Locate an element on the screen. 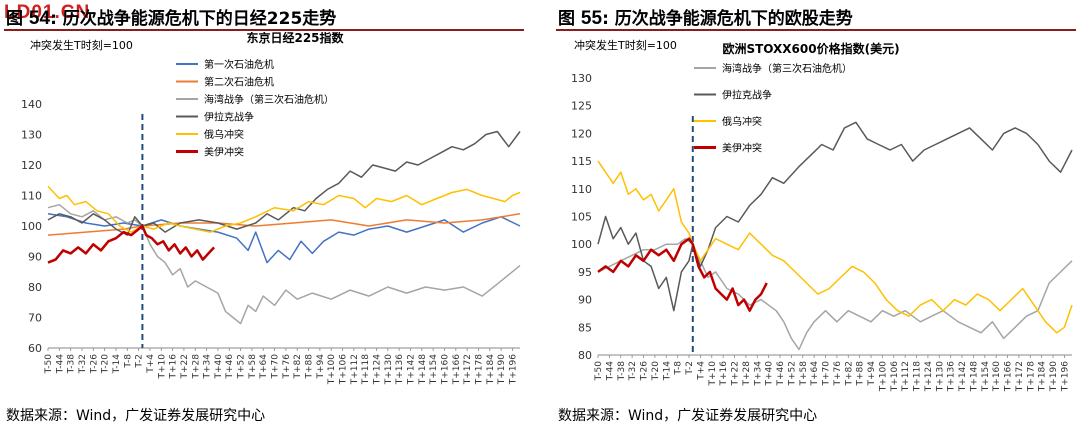 This screenshot has width=1080, height=427. y-tick-label: 85 is located at coordinates (585, 327).